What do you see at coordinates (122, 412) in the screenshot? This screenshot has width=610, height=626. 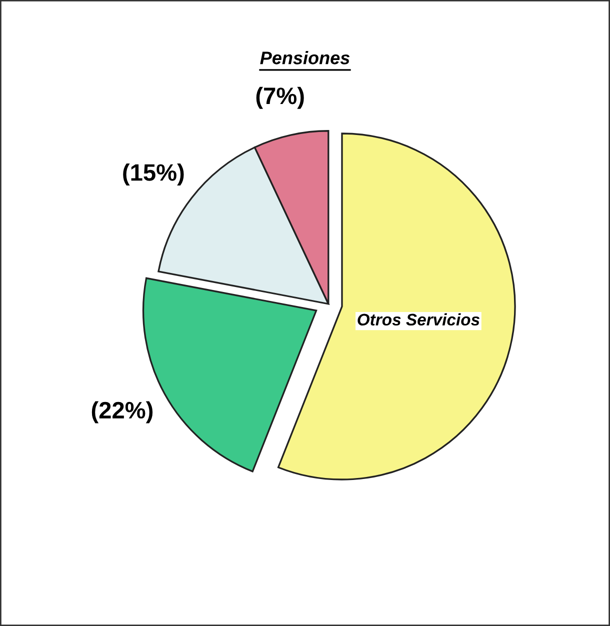 I see `data-label: (22%)` at bounding box center [122, 412].